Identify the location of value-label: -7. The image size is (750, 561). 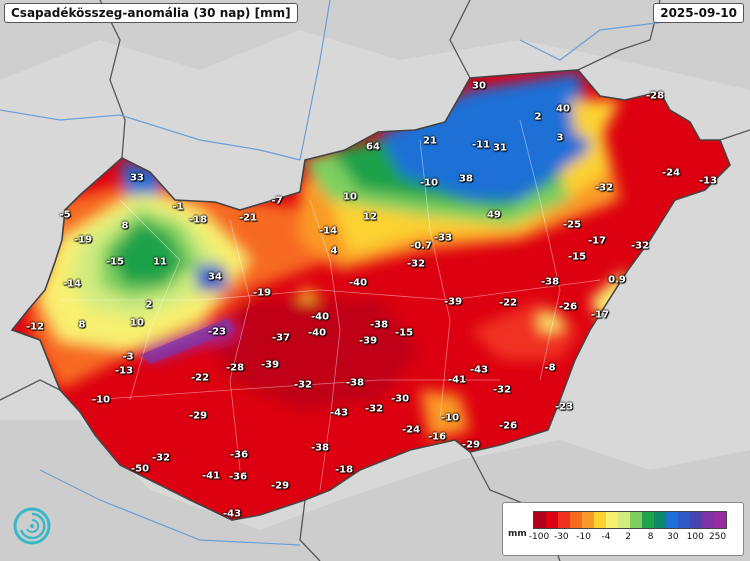
(277, 201).